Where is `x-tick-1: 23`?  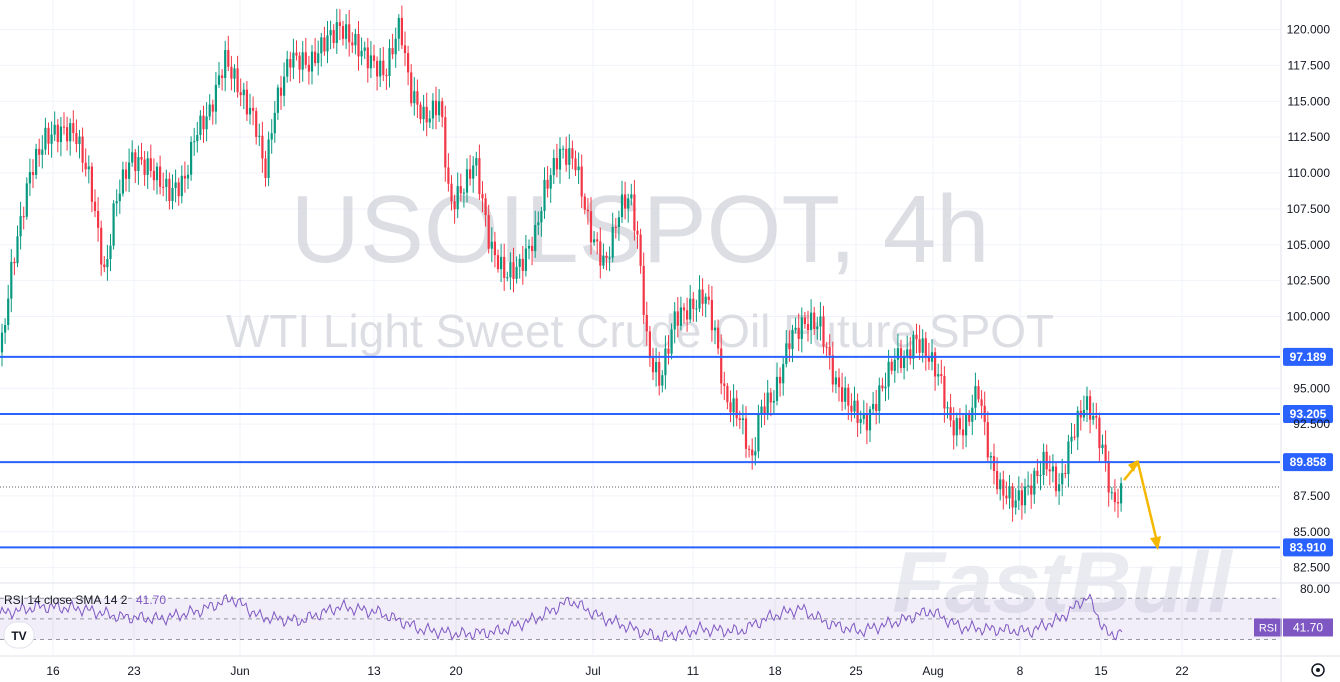
x-tick-1: 23 is located at coordinates (134, 671).